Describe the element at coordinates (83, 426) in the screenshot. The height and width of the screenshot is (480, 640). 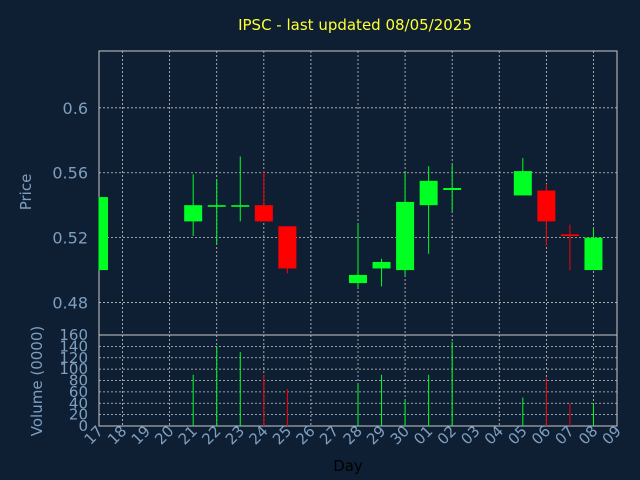
I see `volume-tick-label: 0` at that location.